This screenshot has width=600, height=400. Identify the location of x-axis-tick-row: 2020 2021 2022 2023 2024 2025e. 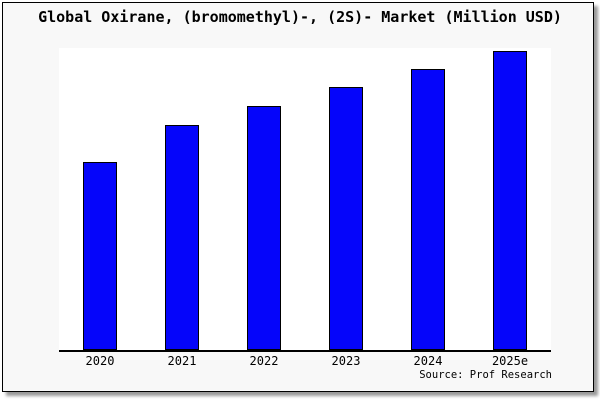
(305, 361).